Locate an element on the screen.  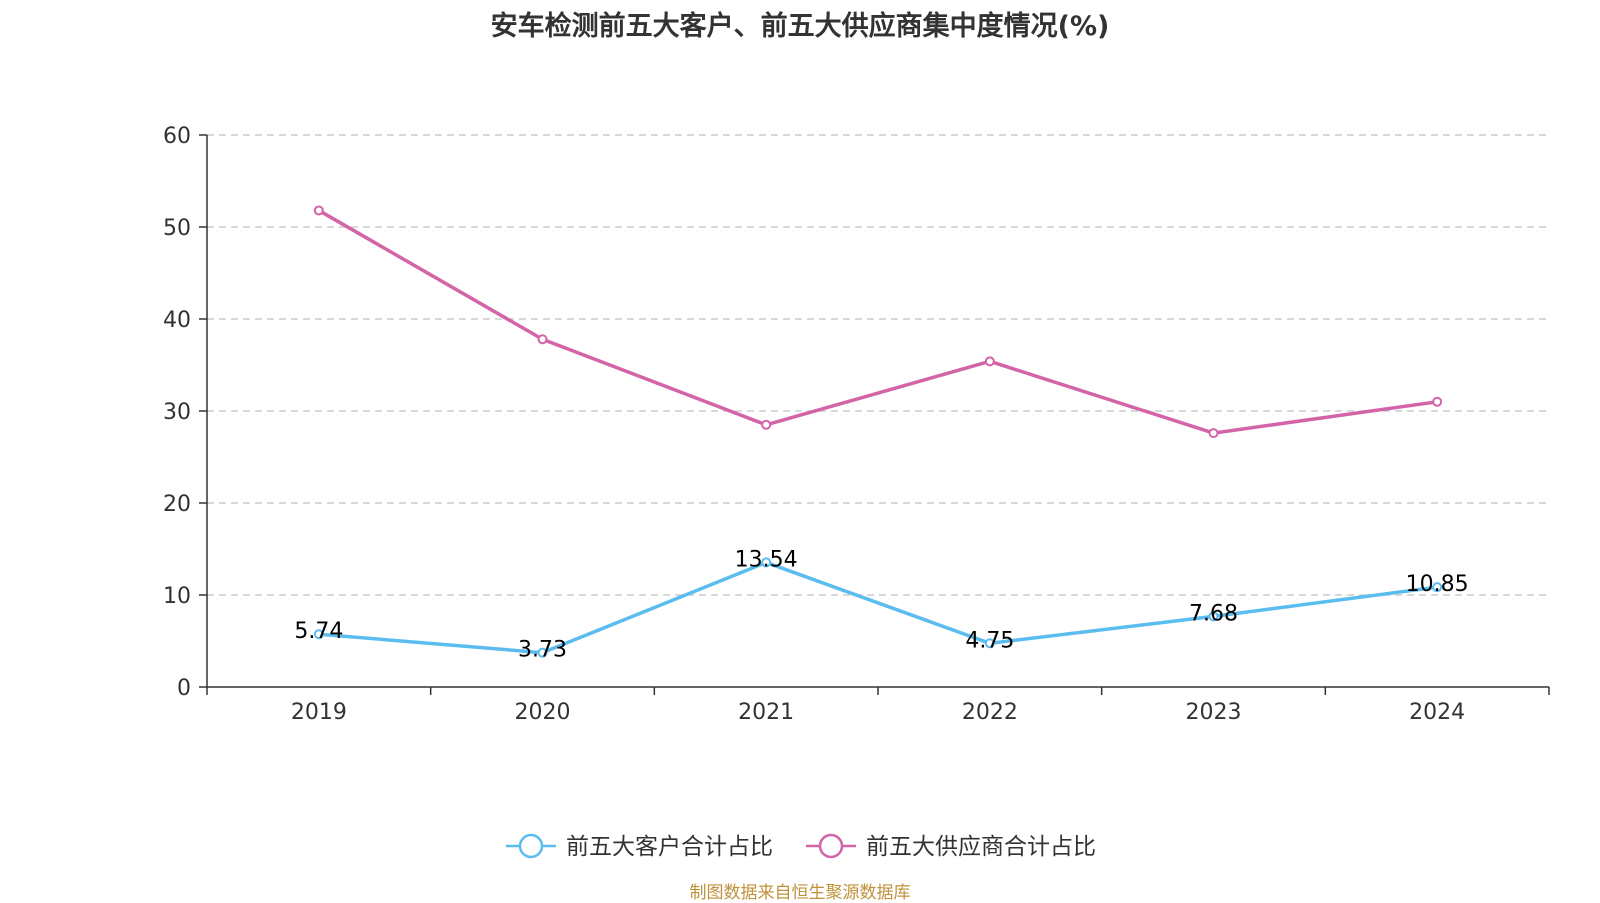
legend-item-2: 前五大供应商合计占比 is located at coordinates (951, 846).